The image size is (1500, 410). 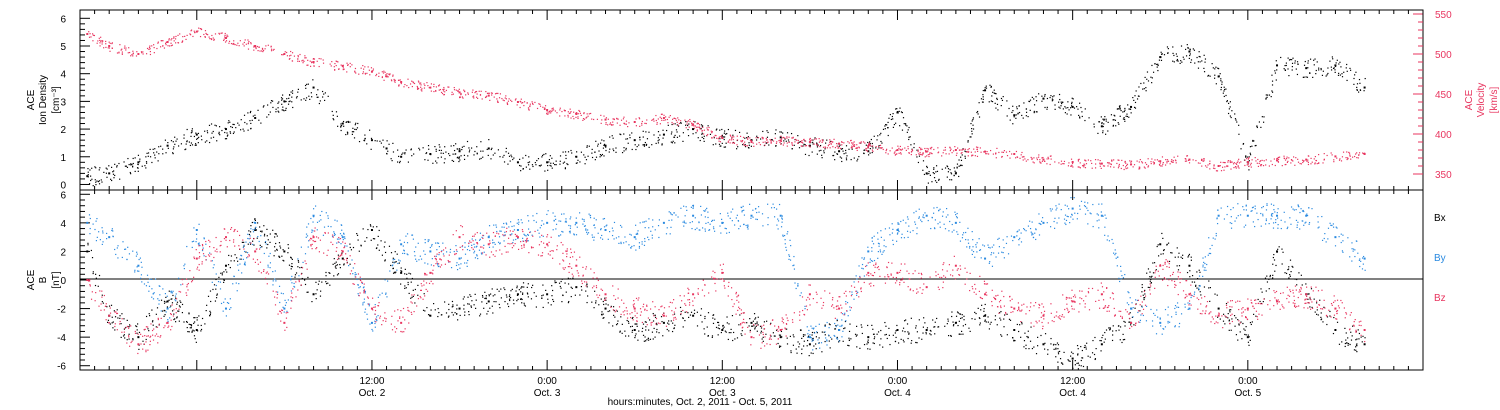 I want to click on data-point-velocity, so click(x=284, y=54).